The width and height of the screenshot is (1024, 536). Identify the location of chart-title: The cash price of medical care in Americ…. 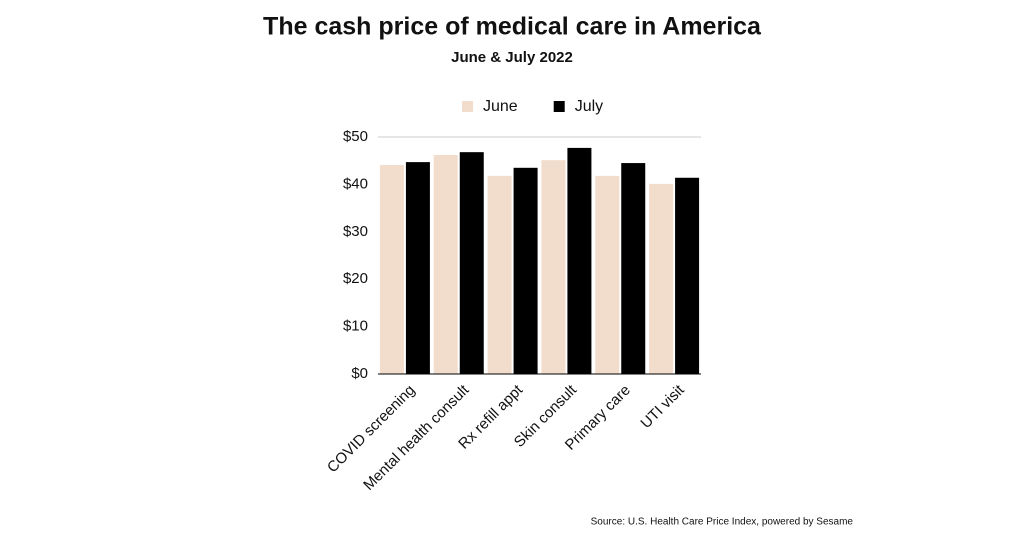
(512, 27).